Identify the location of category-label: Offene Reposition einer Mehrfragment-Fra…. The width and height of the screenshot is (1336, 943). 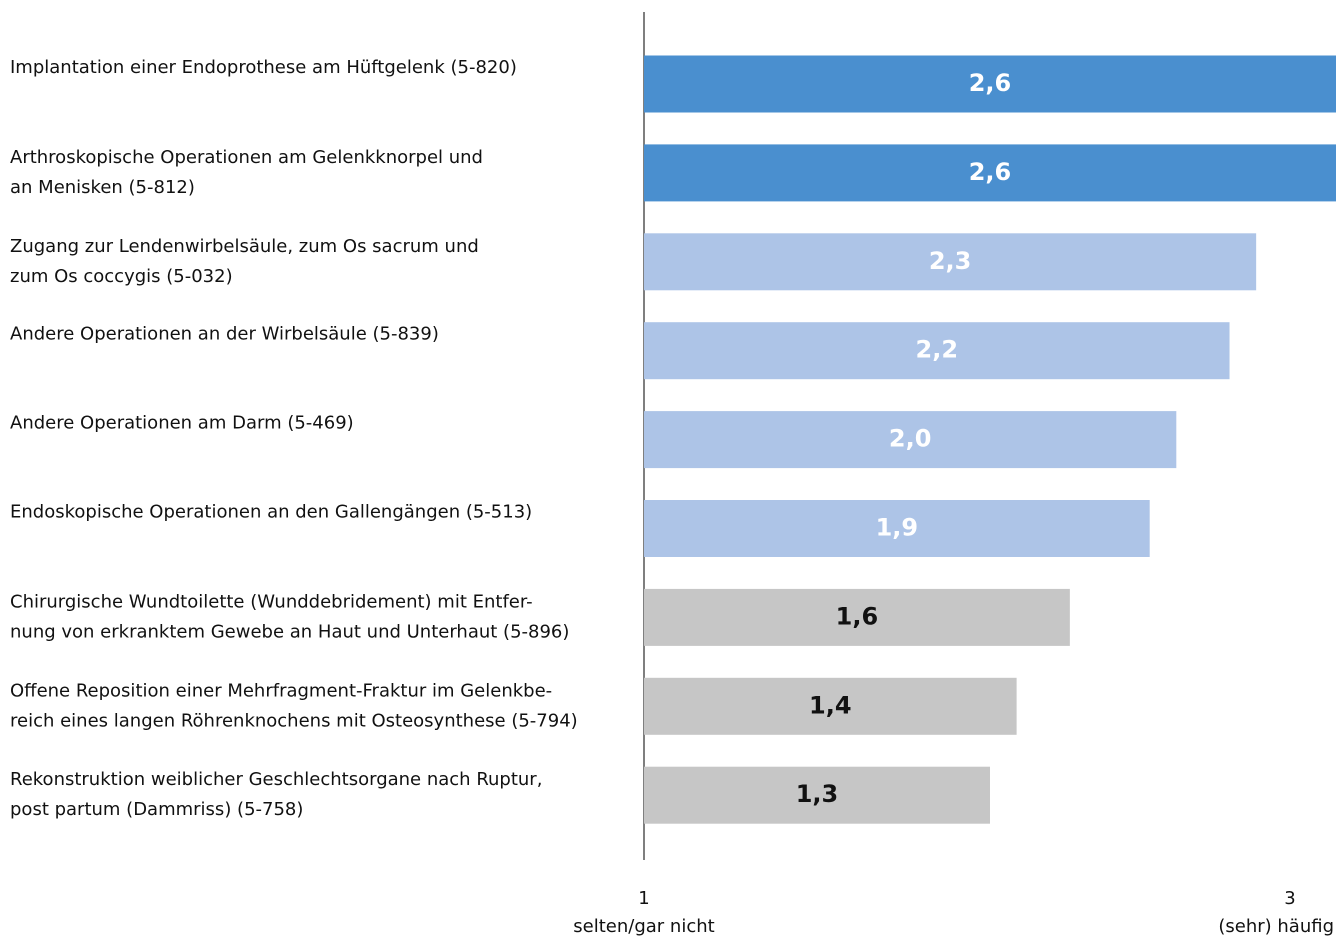
(294, 705).